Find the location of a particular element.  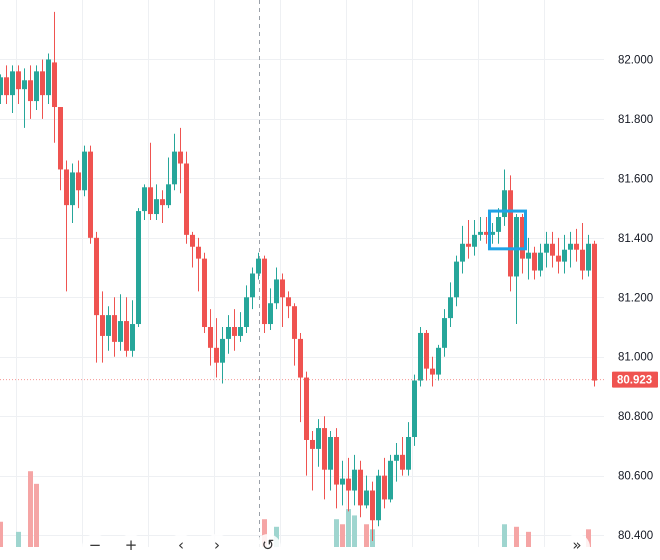

scroll-right-button: › is located at coordinates (217, 547).